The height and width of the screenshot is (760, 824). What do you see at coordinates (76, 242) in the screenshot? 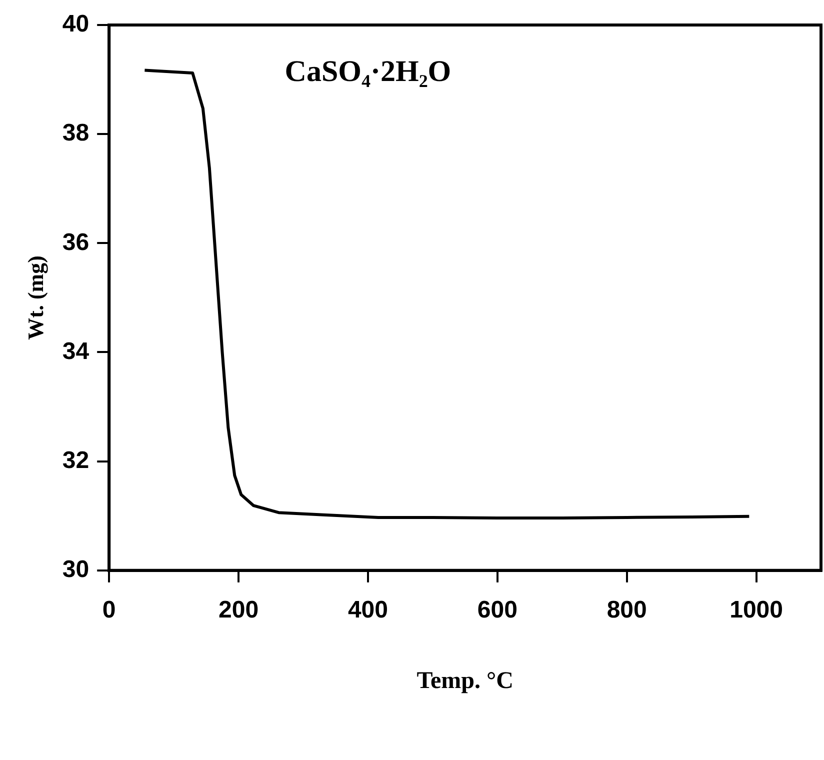
I see `y-tick-label: 36` at bounding box center [76, 242].